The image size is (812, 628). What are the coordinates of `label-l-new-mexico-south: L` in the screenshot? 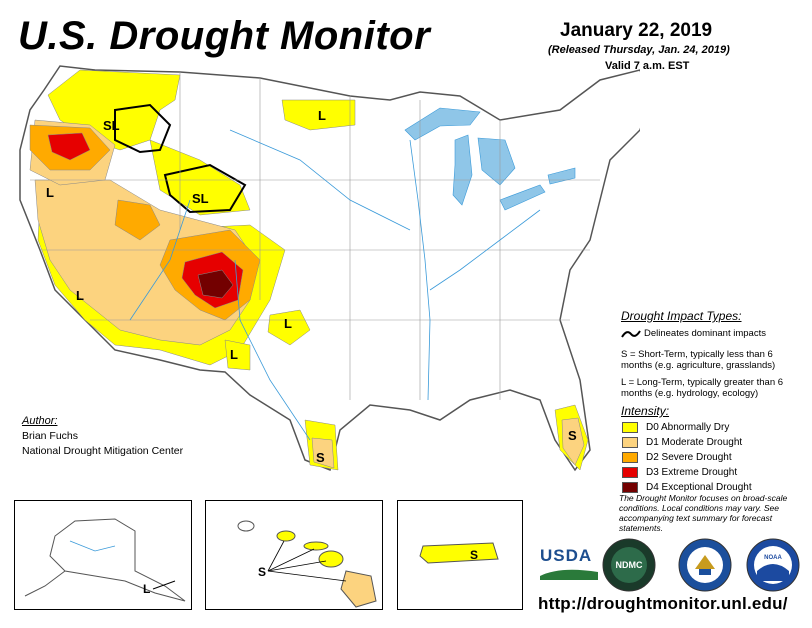 It's located at (234, 354).